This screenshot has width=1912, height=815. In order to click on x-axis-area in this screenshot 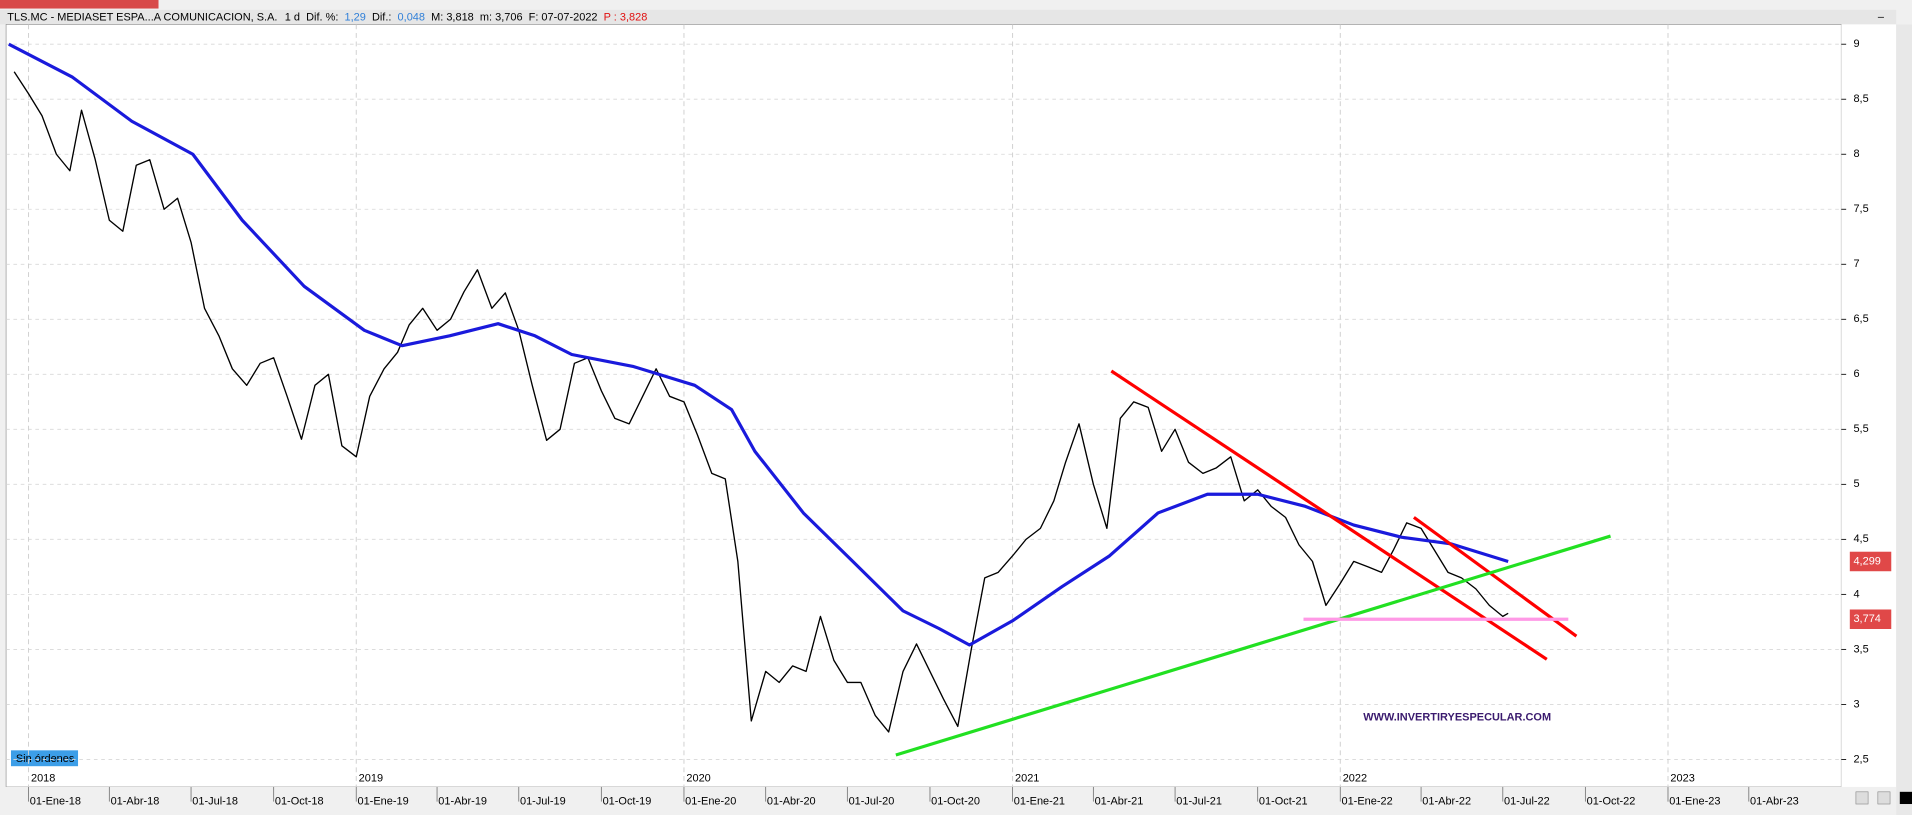, I will do `click(927, 800)`.